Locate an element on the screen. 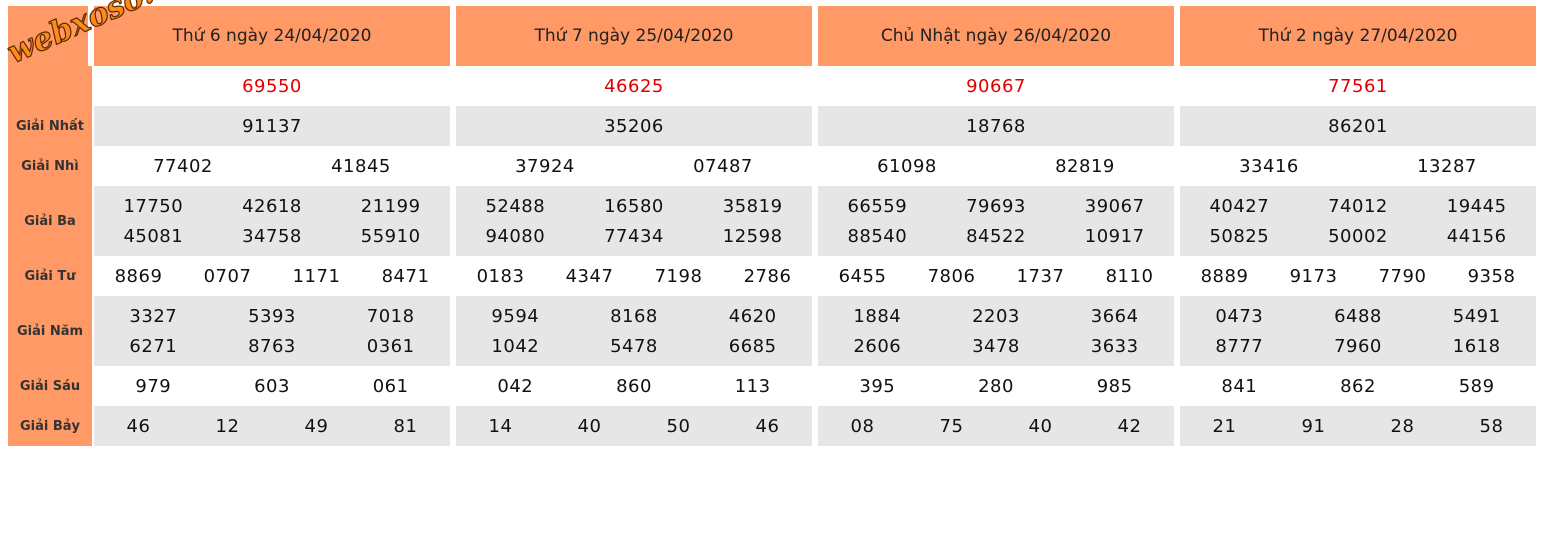 The image size is (1547, 537). prize-number: 8471 is located at coordinates (405, 276).